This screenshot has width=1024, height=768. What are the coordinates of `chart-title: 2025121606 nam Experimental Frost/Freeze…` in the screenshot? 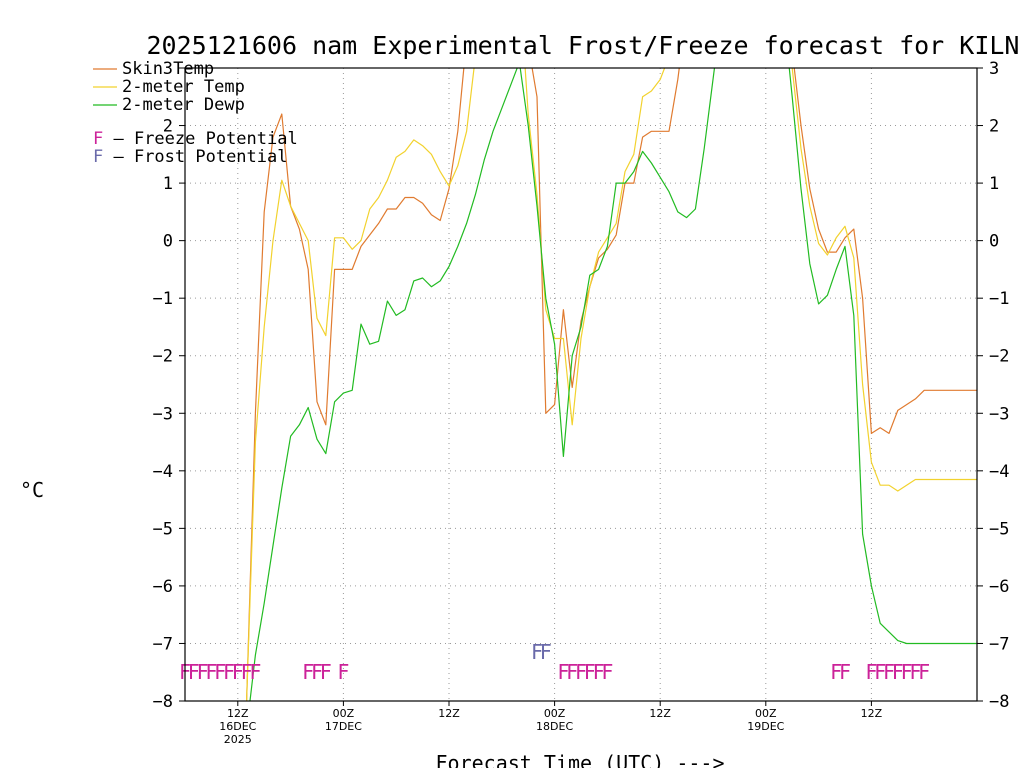 It's located at (583, 45).